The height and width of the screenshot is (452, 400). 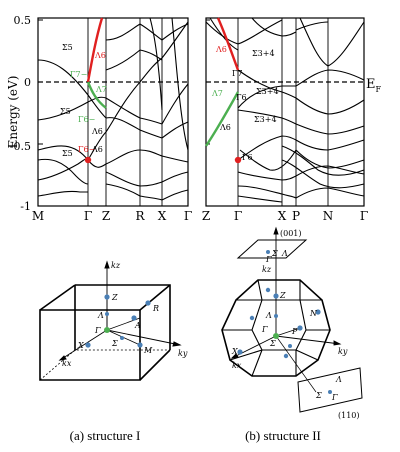 What do you see at coordinates (162, 216) in the screenshot?
I see `k-label-left-X: X` at bounding box center [162, 216].